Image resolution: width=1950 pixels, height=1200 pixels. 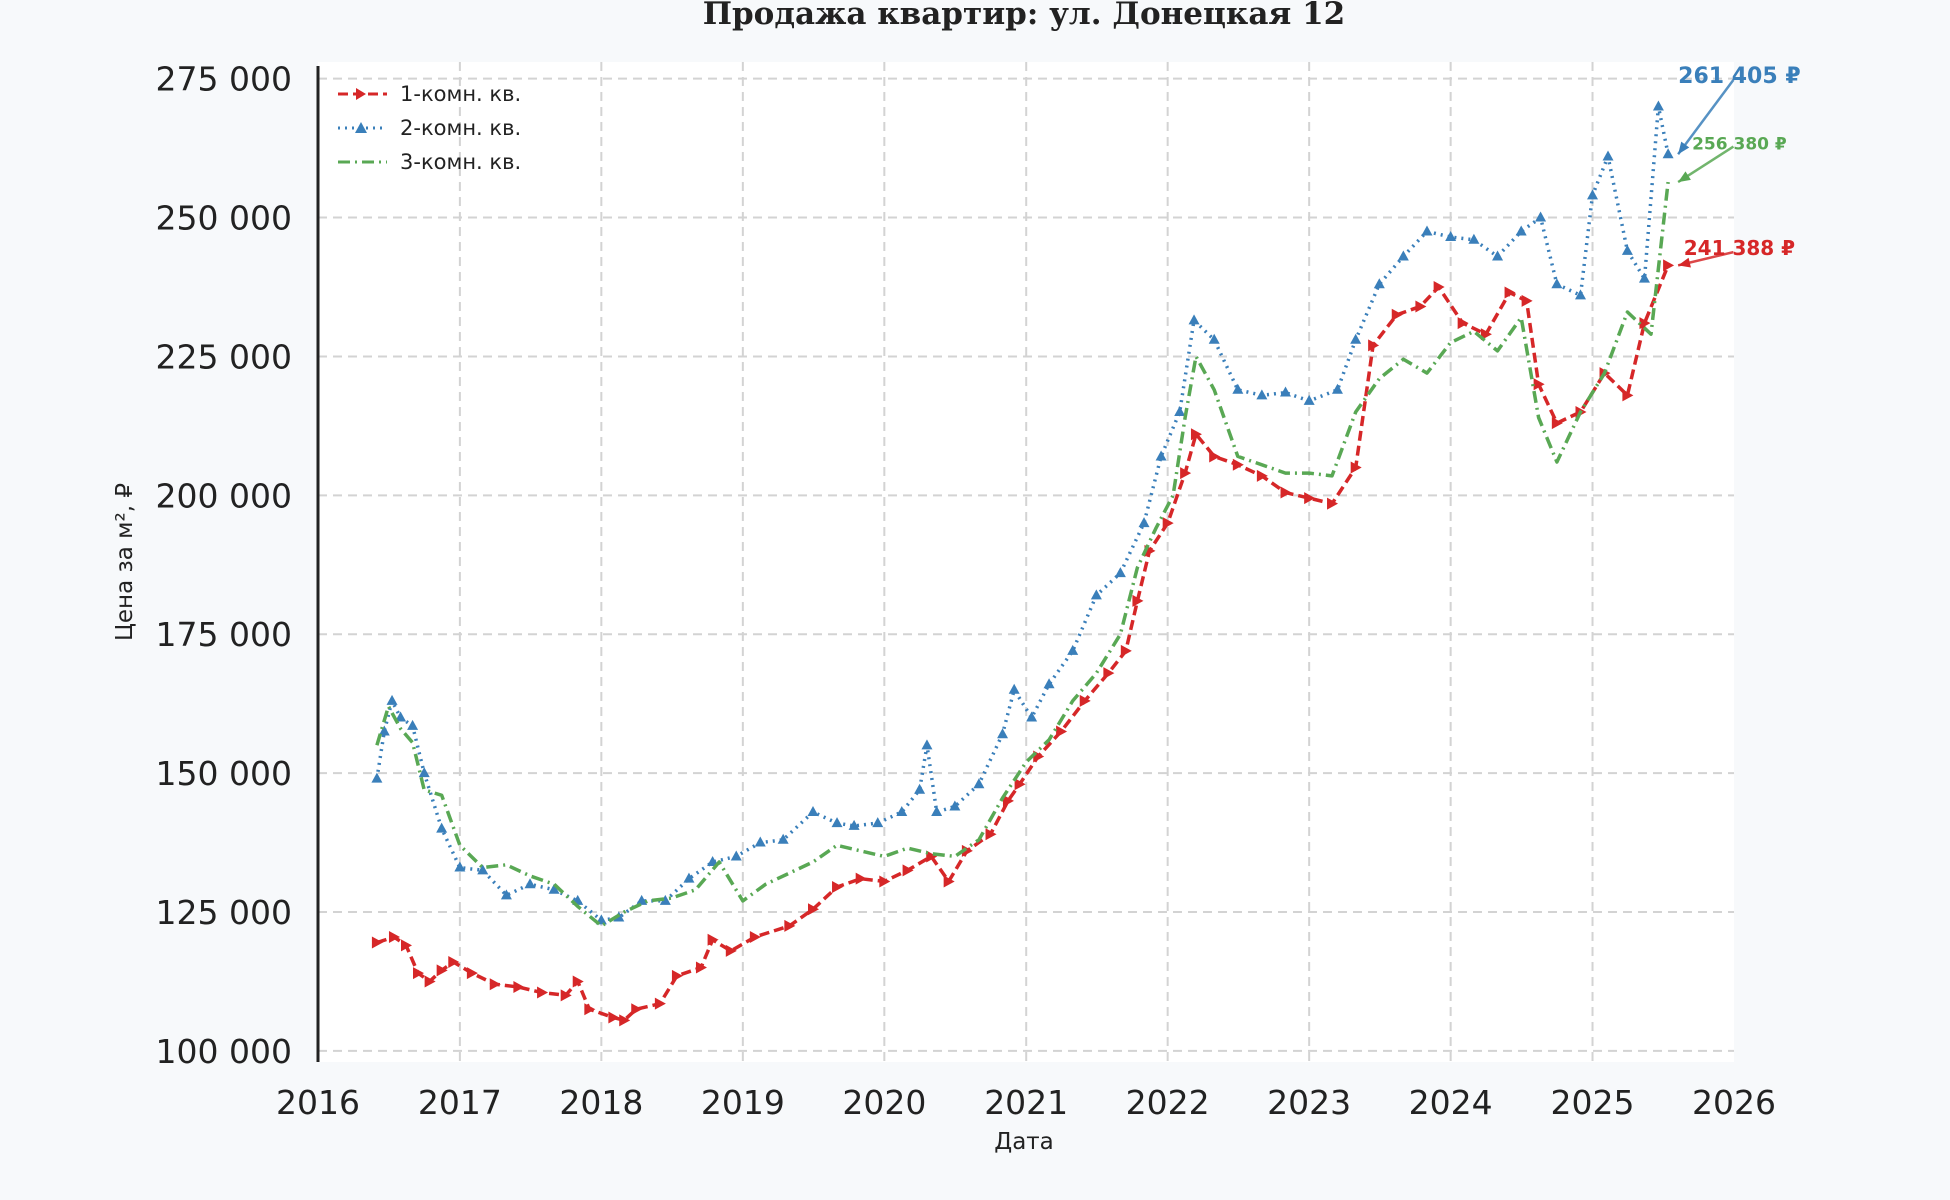 What do you see at coordinates (361, 127) in the screenshot?
I see `legend-marker-2room` at bounding box center [361, 127].